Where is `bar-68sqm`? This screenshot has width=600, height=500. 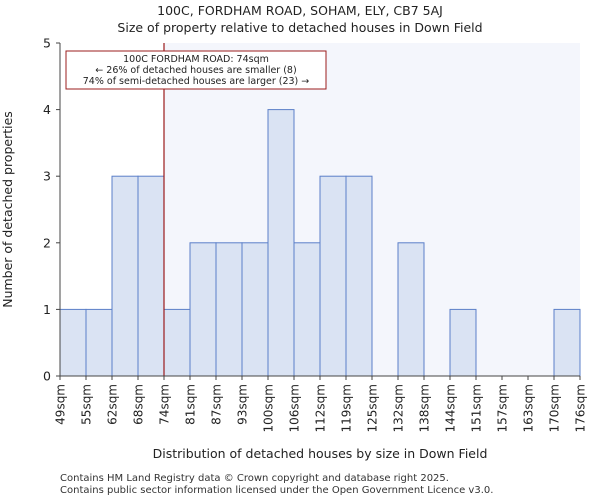
bar-68sqm is located at coordinates (151, 276).